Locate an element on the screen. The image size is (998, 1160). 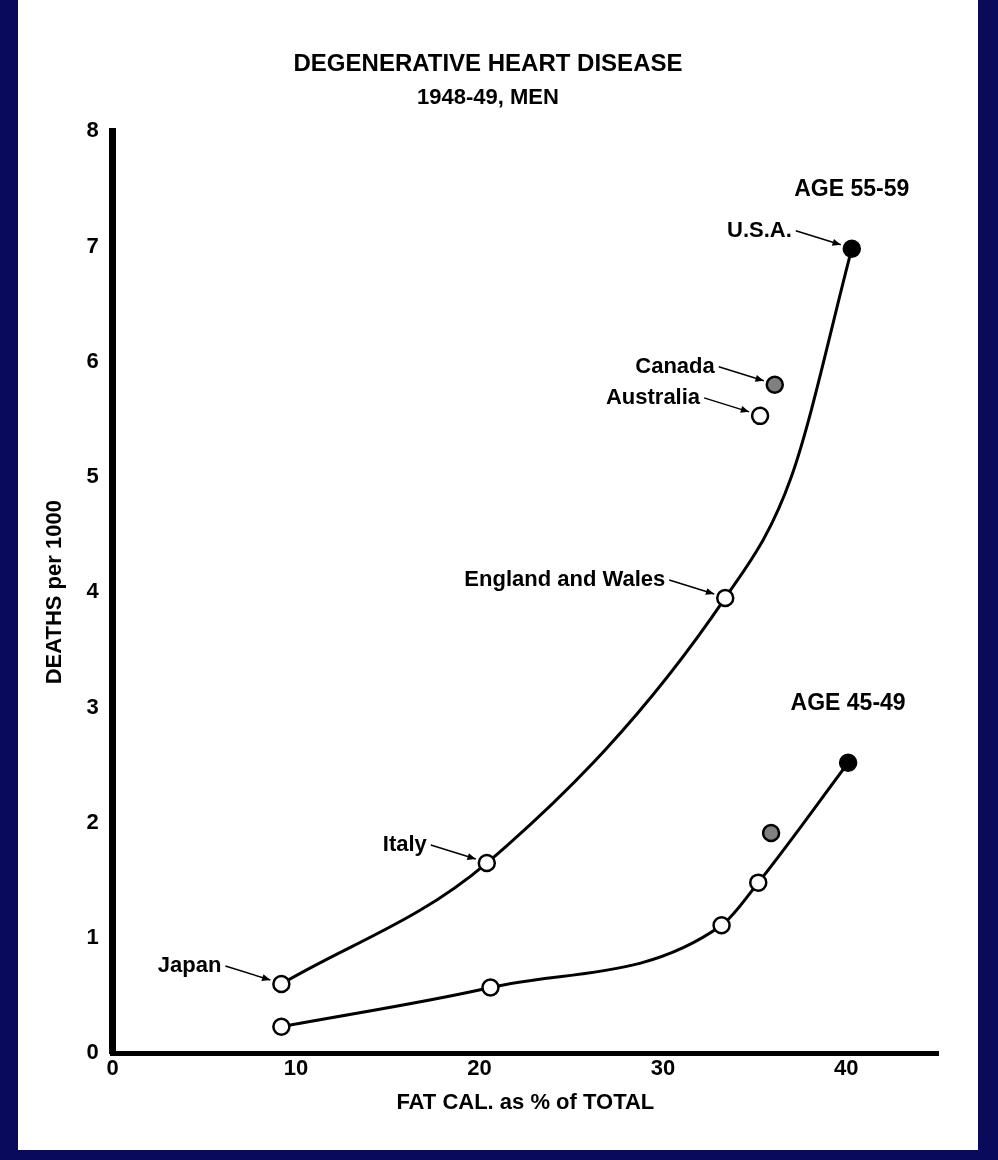
text: AGE 45-49 is located at coordinates (848, 701).